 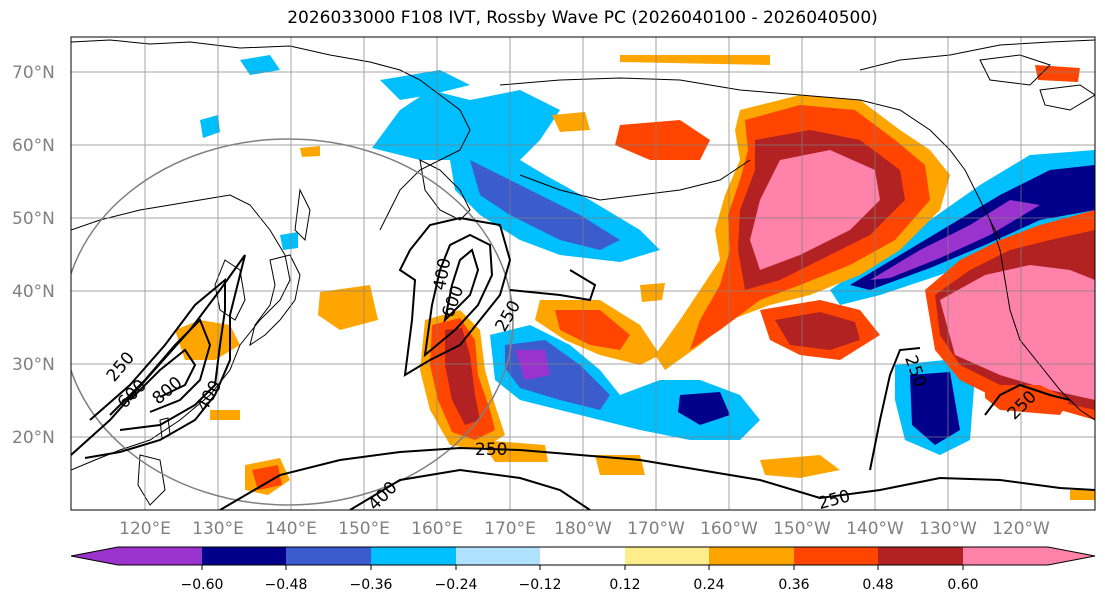 What do you see at coordinates (802, 529) in the screenshot?
I see `lon-label-150w: 150°W` at bounding box center [802, 529].